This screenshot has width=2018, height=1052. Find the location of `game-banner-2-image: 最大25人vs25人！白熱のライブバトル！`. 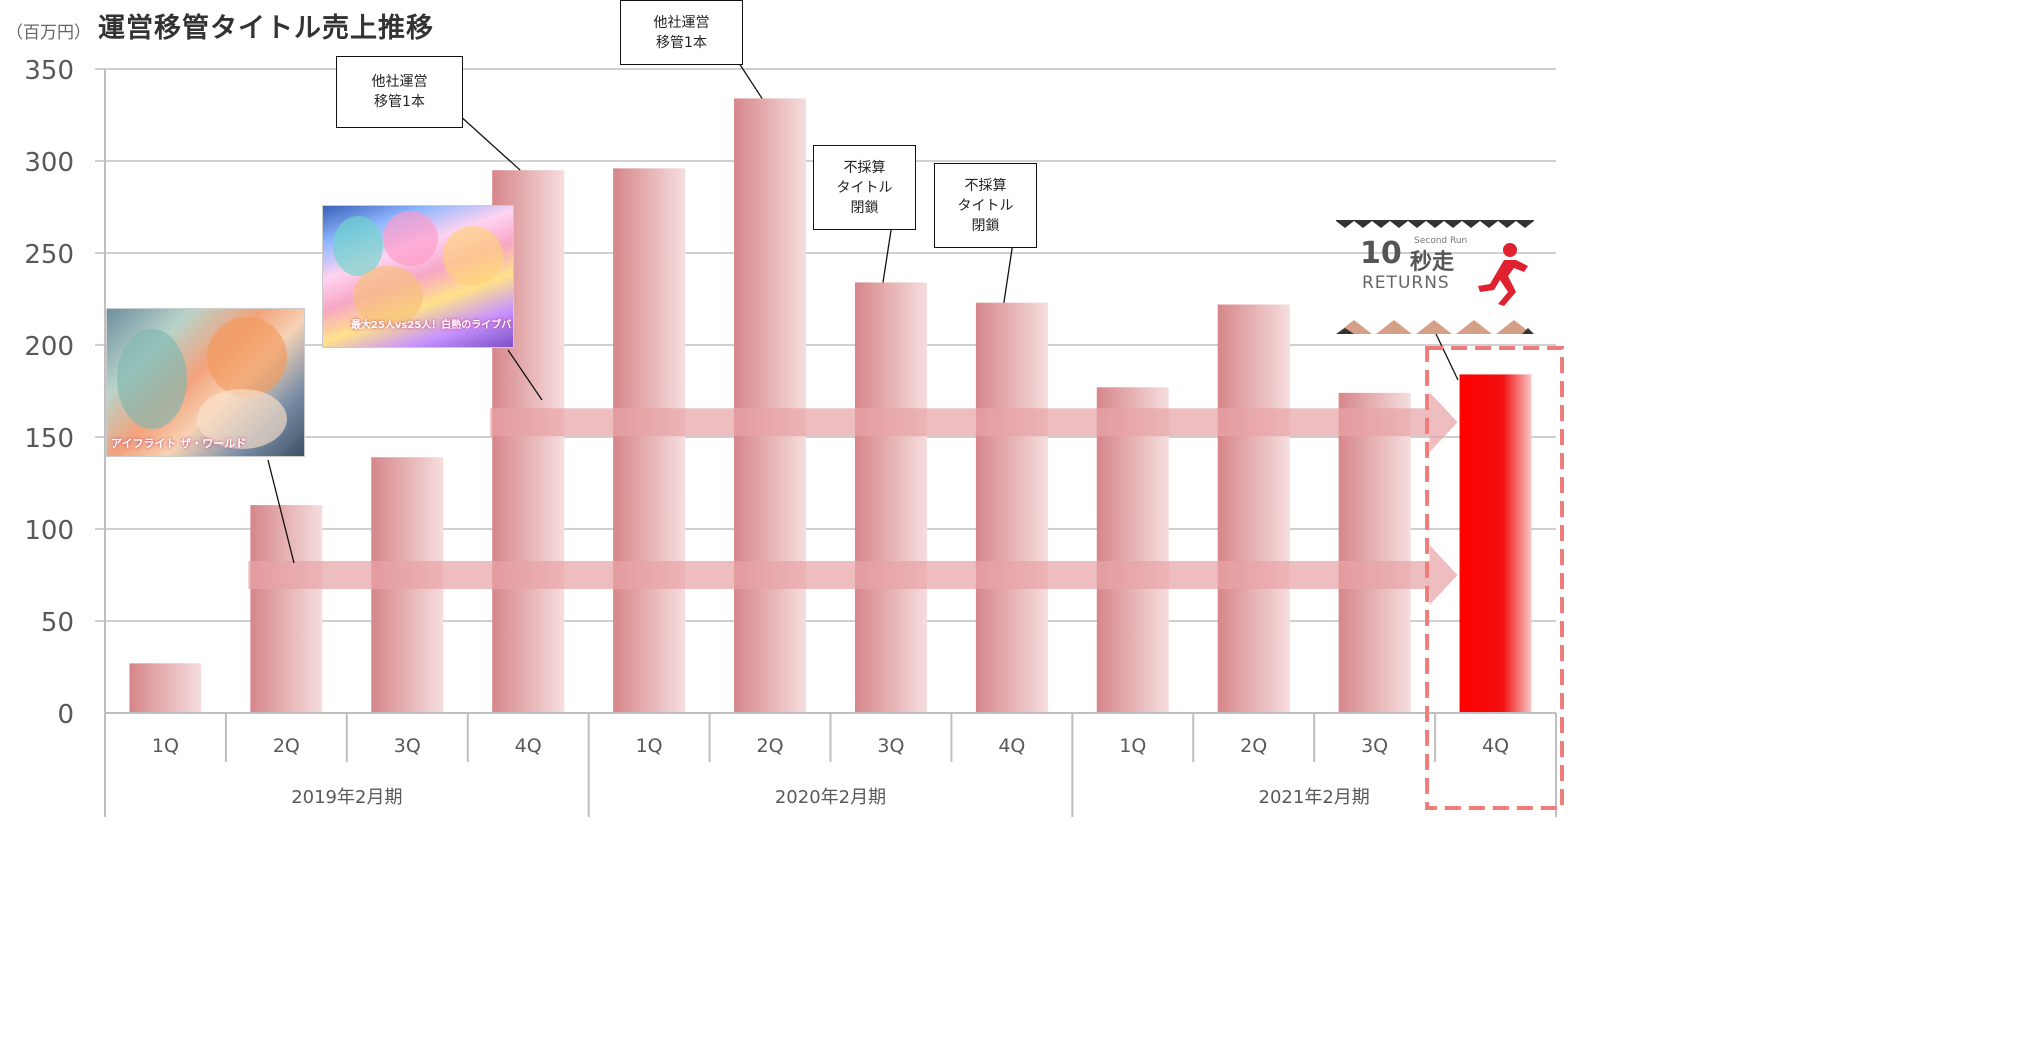

game-banner-2-image: 最大25人vs25人！白熱のライブバトル！ is located at coordinates (418, 276).